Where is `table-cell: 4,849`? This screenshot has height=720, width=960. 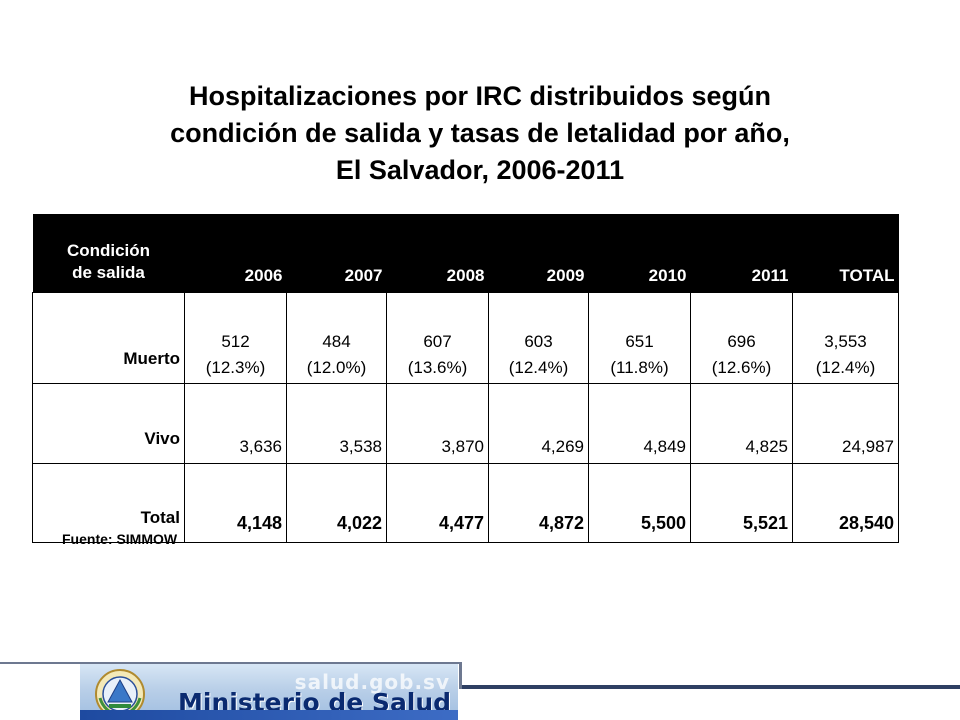 table-cell: 4,849 is located at coordinates (639, 423).